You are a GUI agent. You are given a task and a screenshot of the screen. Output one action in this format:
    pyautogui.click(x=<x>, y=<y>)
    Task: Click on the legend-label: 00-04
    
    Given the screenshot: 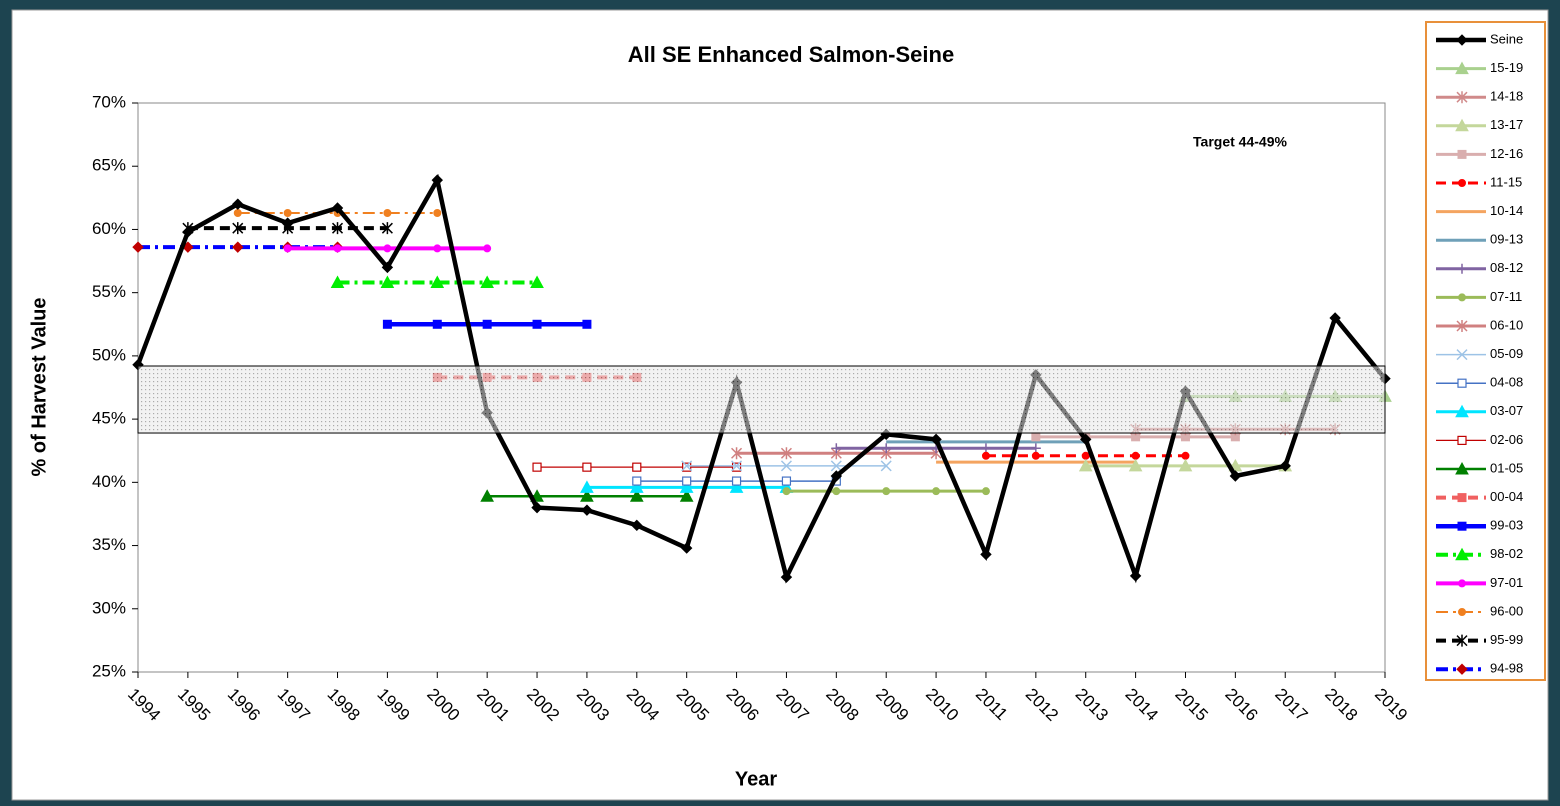 What is the action you would take?
    pyautogui.click(x=1506, y=496)
    